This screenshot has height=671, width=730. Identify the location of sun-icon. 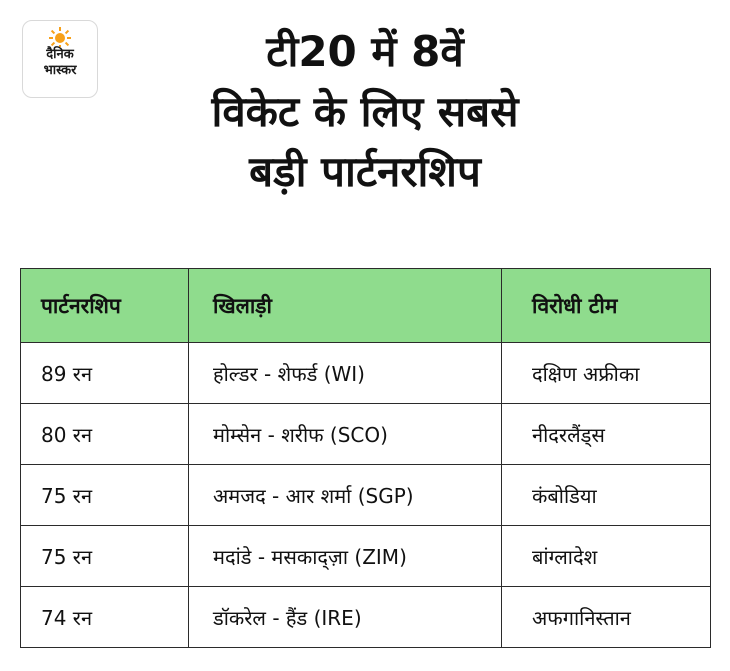
(60, 37).